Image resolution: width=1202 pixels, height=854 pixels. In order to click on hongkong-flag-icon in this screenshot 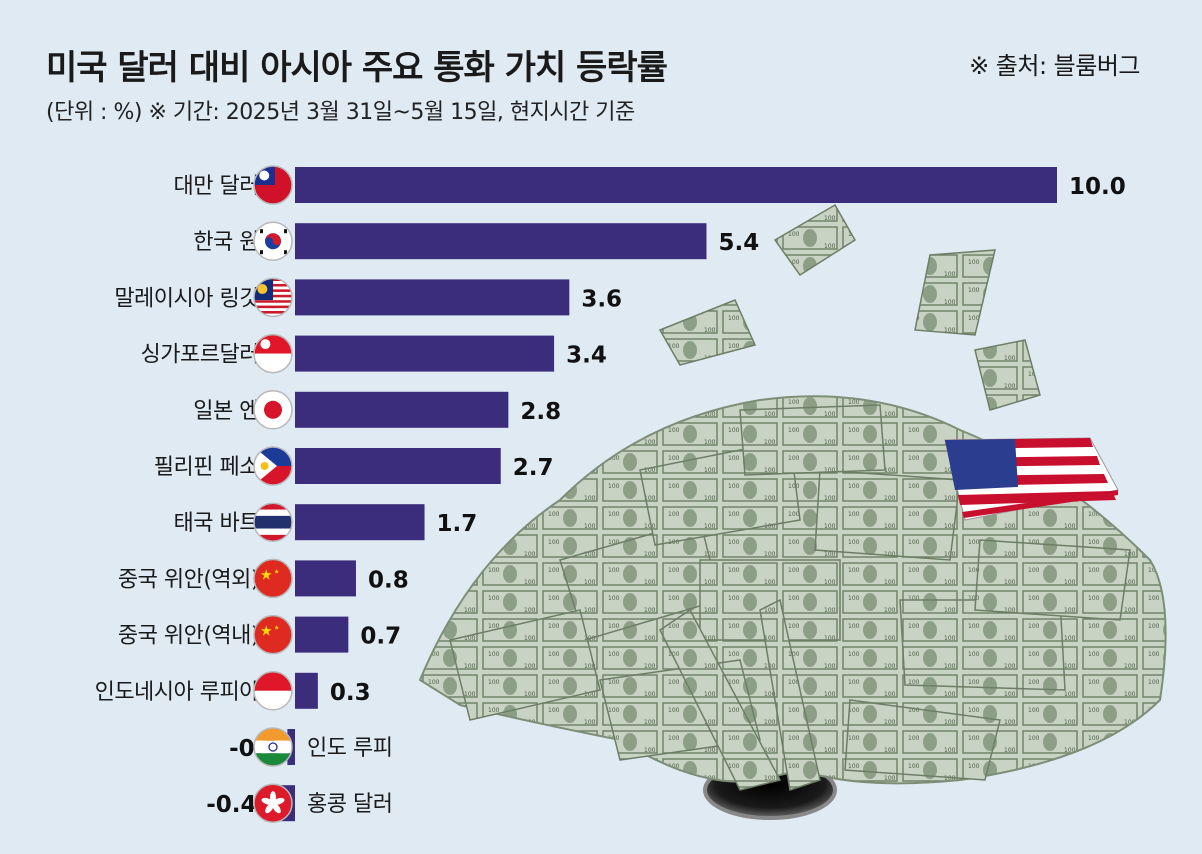, I will do `click(273, 803)`.